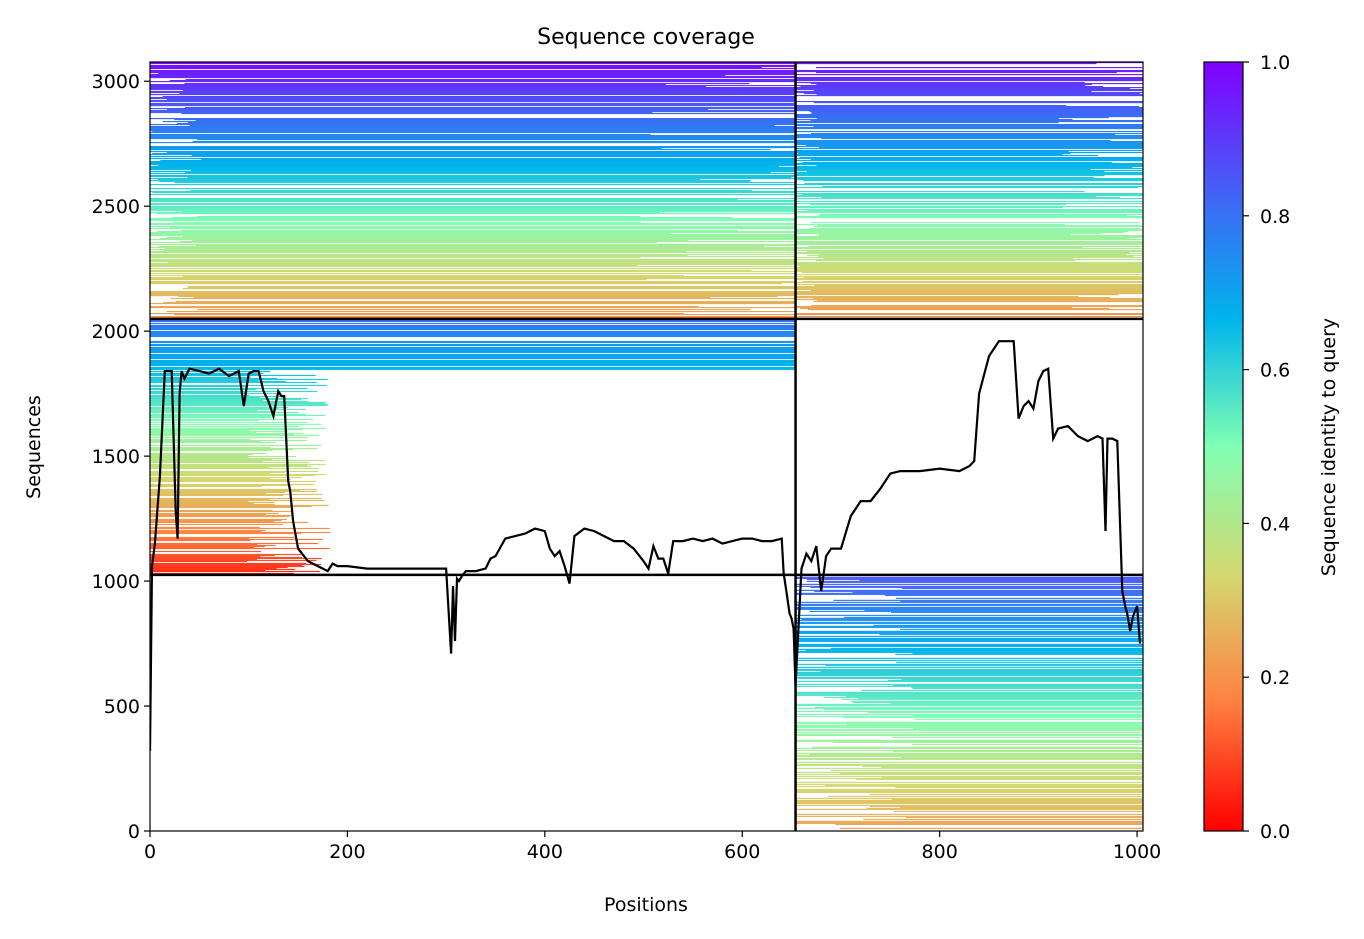 The width and height of the screenshot is (1364, 939). I want to click on x-tick-label: 400, so click(545, 852).